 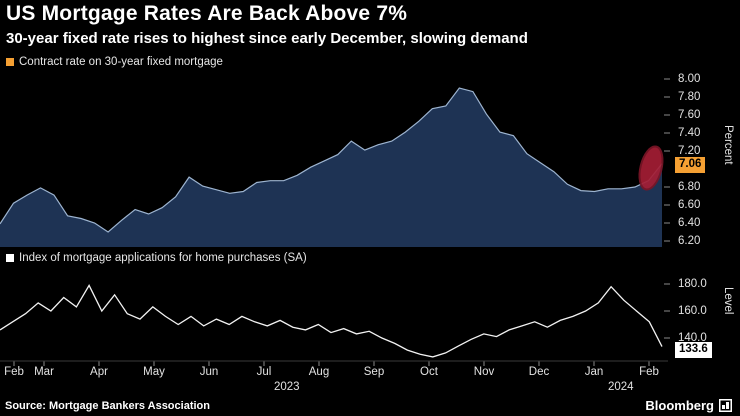 I want to click on legend-rate: Contract rate on 30-year fixed mortgage, so click(x=114, y=62).